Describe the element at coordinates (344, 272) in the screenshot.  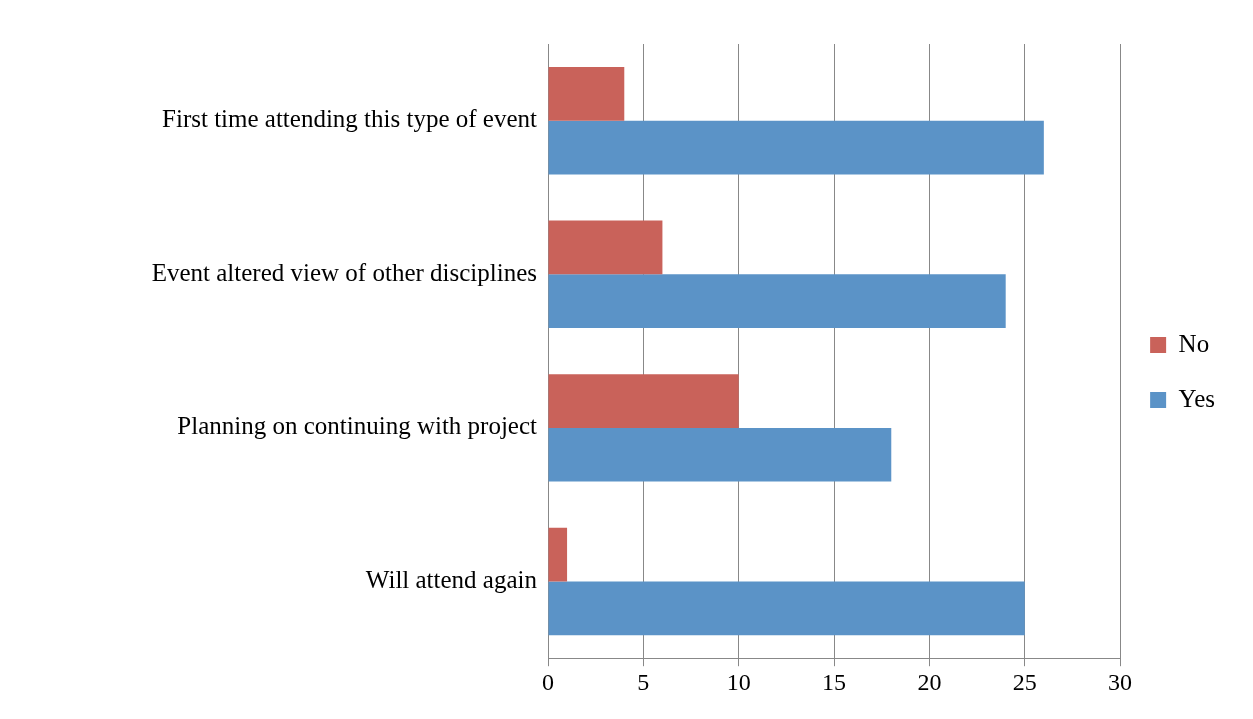
I see `y-tick-label: Event altered view of other disciplines` at that location.